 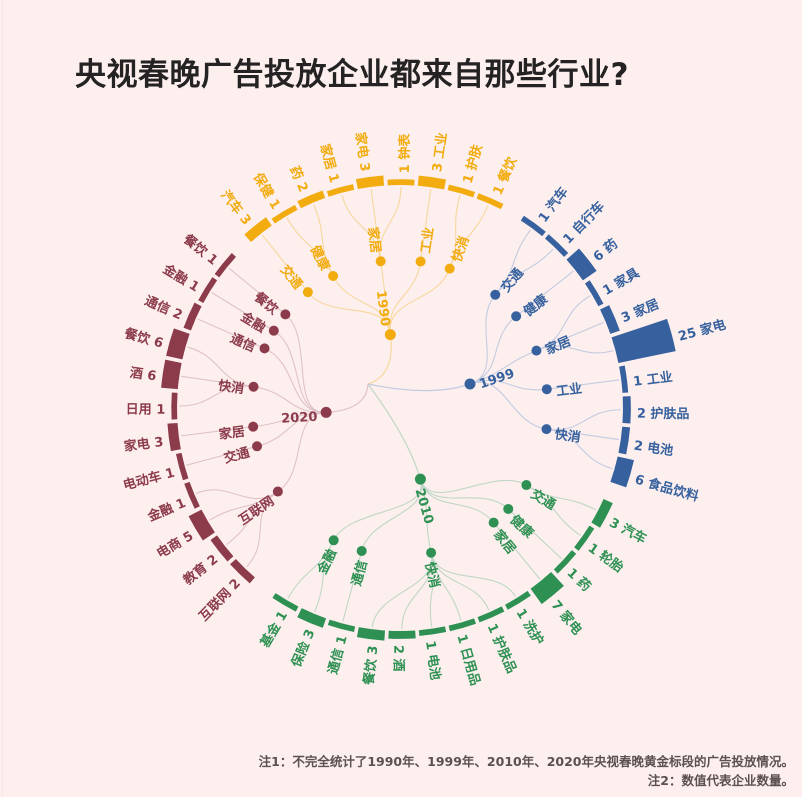 I want to click on leaf-label-1999-食品饮料: 6 食品饮料, so click(x=666, y=487).